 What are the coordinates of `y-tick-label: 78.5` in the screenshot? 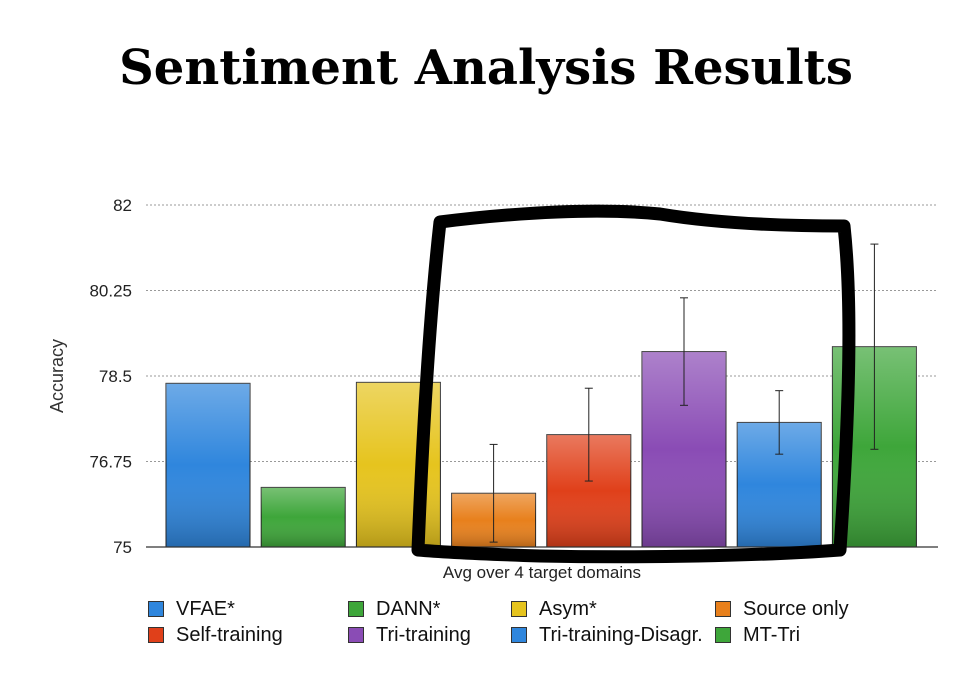 It's located at (115, 376).